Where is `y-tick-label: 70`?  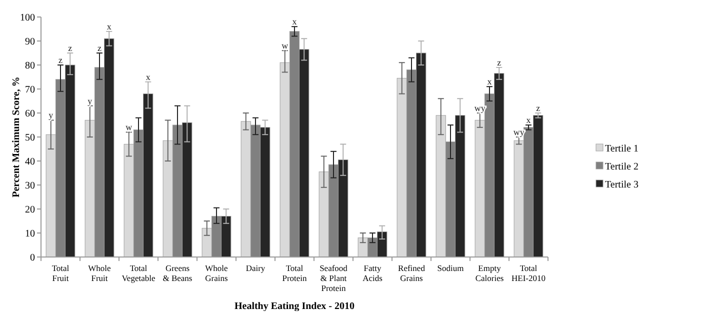 y-tick-label: 70 is located at coordinates (30, 90).